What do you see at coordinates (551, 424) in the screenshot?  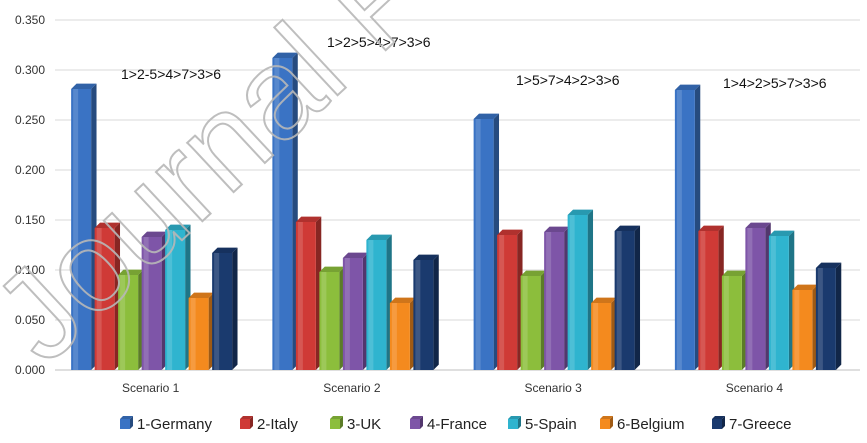 I see `legend-label: 5-Spain` at bounding box center [551, 424].